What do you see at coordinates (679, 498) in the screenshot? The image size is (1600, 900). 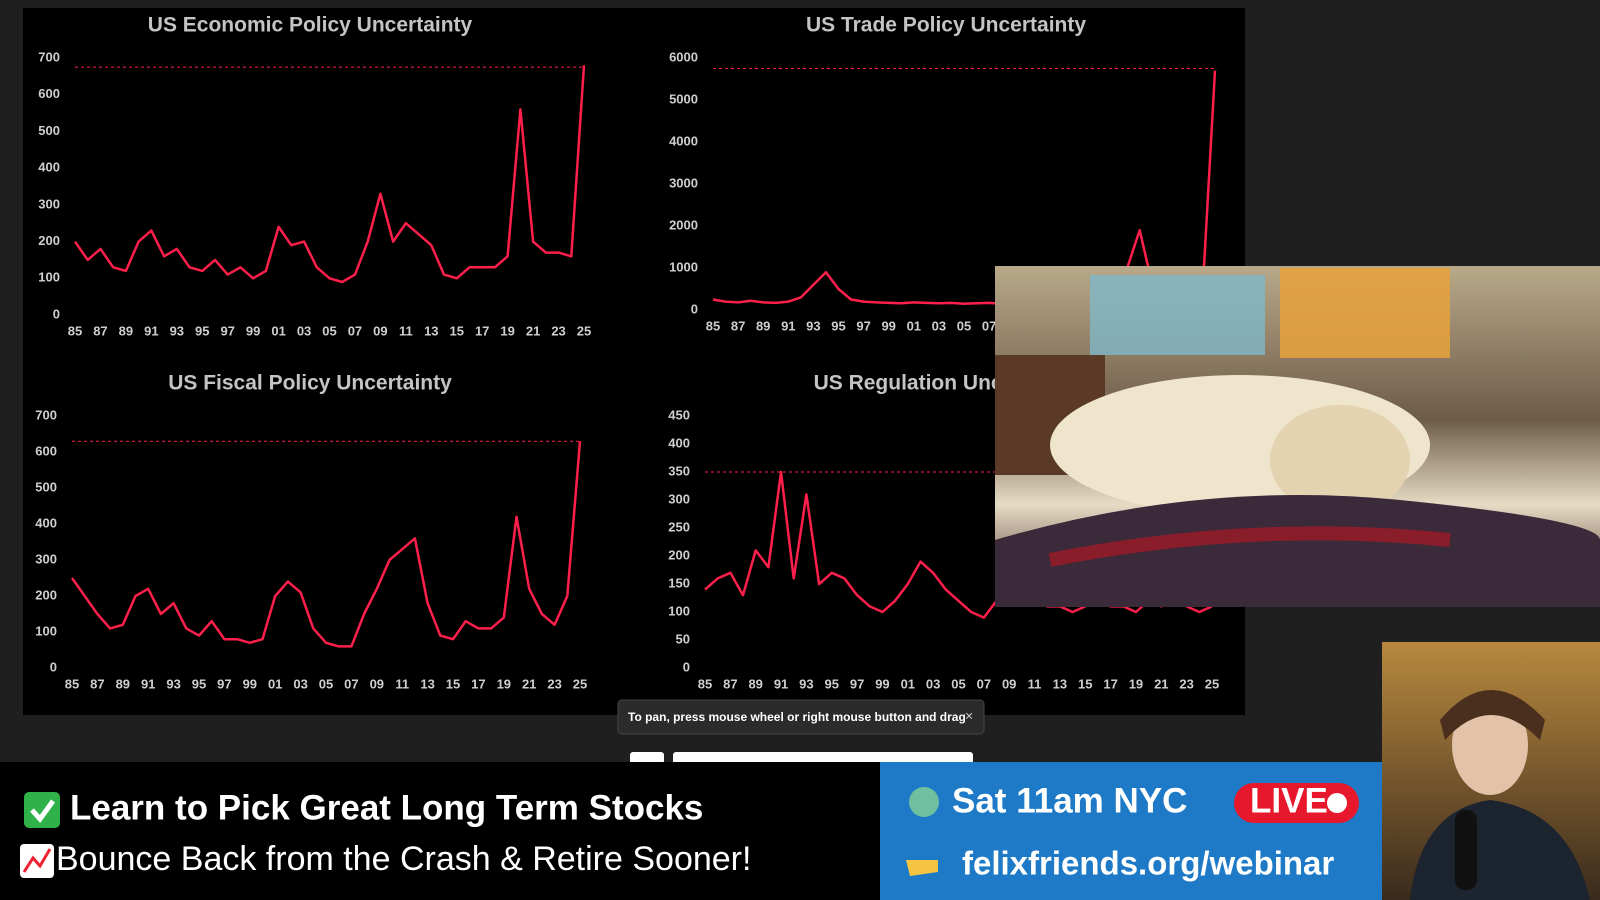 I see `y-tick-label: 300` at bounding box center [679, 498].